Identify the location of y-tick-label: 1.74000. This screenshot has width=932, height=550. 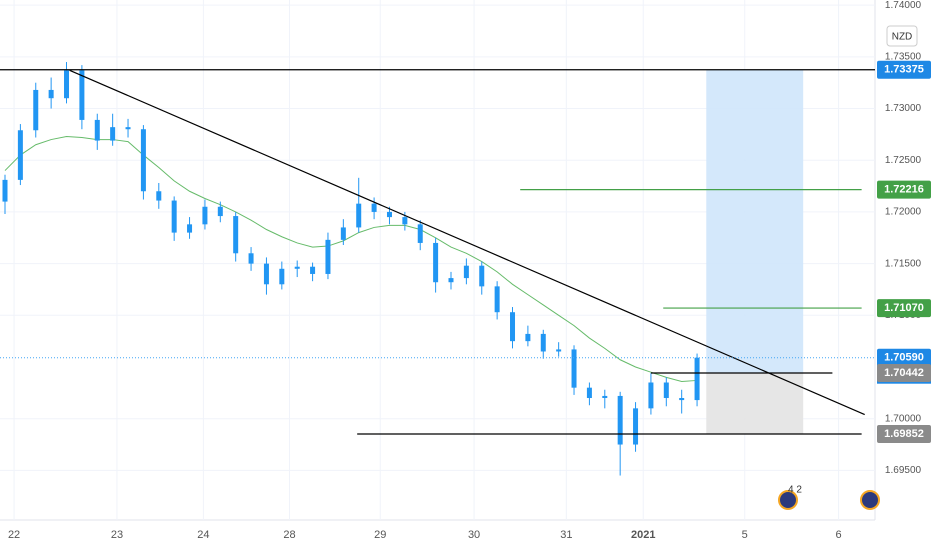
(903, 5).